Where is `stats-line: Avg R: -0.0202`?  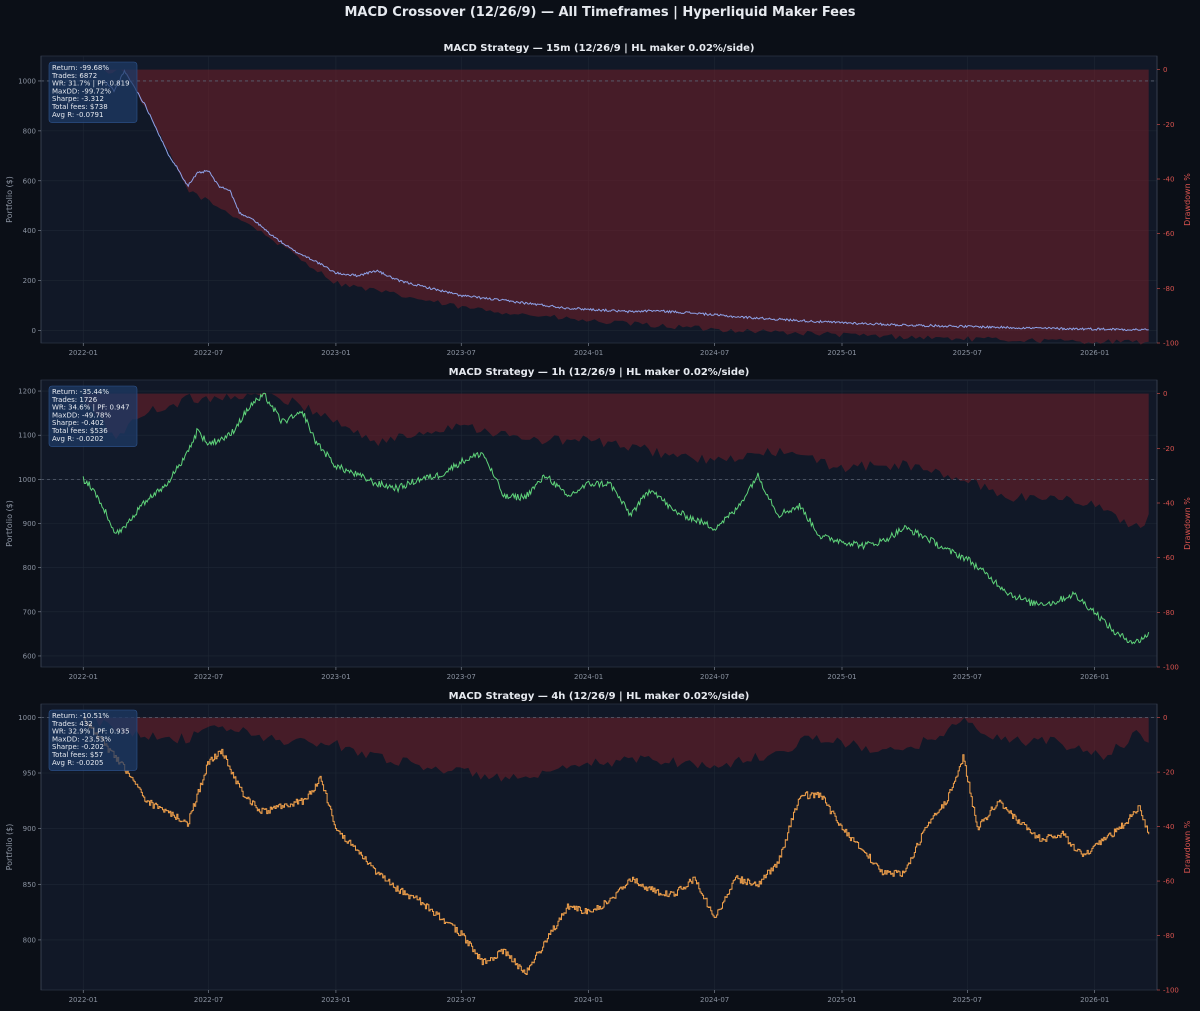 stats-line: Avg R: -0.0202 is located at coordinates (77, 439).